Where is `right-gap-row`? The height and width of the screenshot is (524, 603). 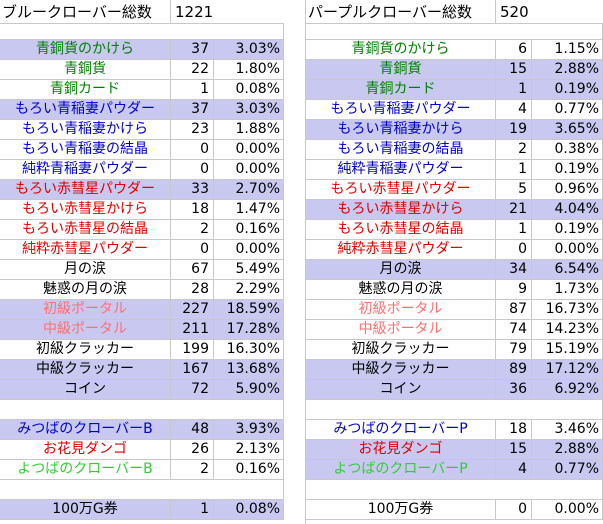 right-gap-row is located at coordinates (454, 410).